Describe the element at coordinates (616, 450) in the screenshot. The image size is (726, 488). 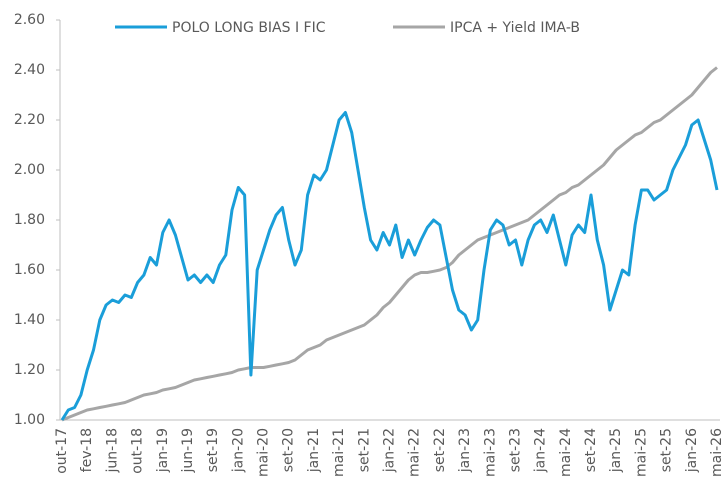
I see `x-tick-label: jan-25` at that location.